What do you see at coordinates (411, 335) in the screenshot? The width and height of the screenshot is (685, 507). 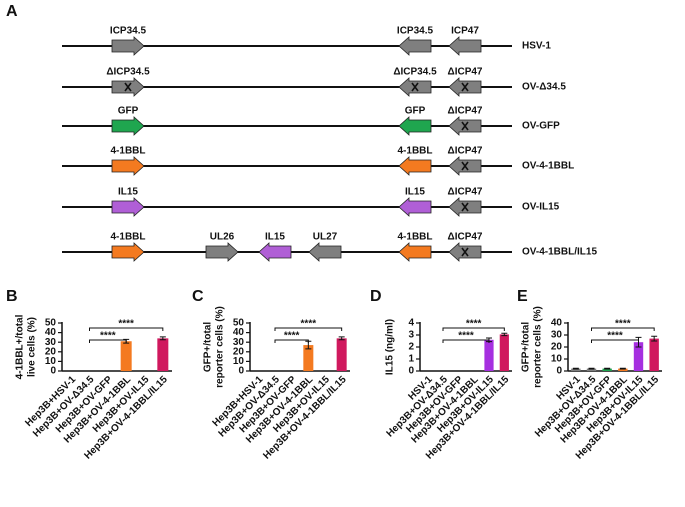 I see `y-tick-label: 3` at bounding box center [411, 335].